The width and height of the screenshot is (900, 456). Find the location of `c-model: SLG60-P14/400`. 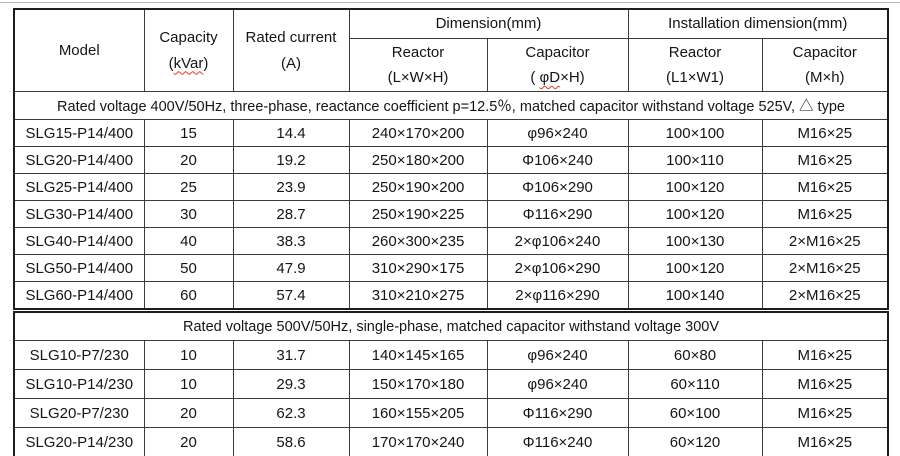

c-model: SLG60-P14/400 is located at coordinates (79, 295).